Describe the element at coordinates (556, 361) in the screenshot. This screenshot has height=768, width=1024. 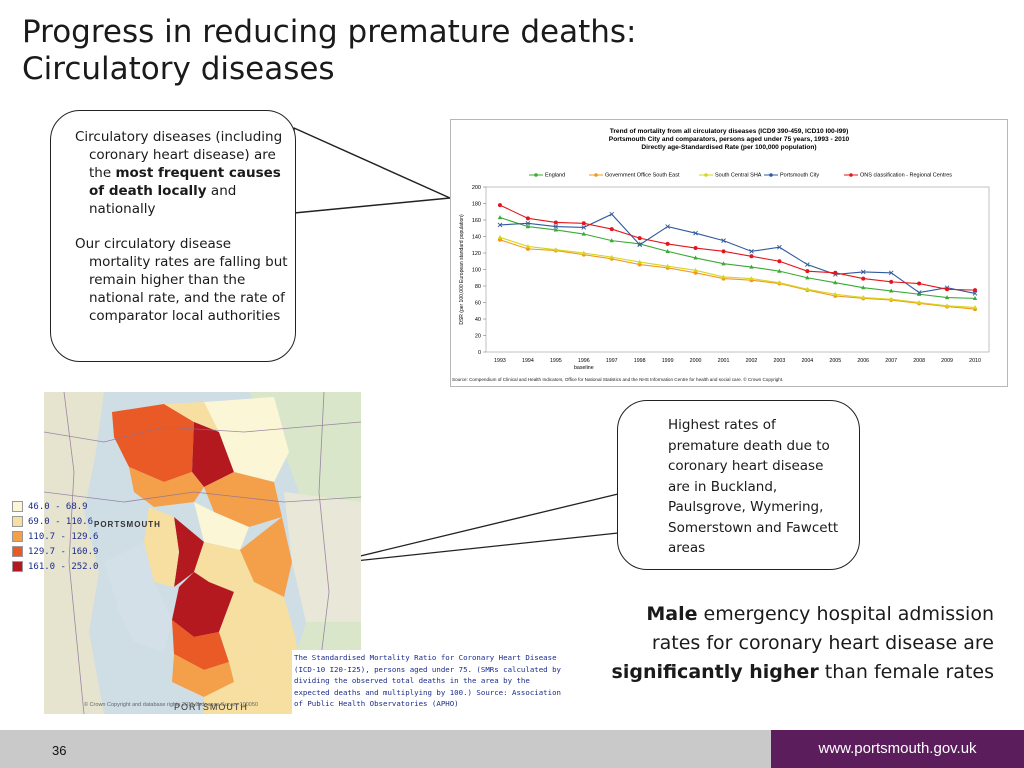
I see `x-tick-label: 1995` at that location.